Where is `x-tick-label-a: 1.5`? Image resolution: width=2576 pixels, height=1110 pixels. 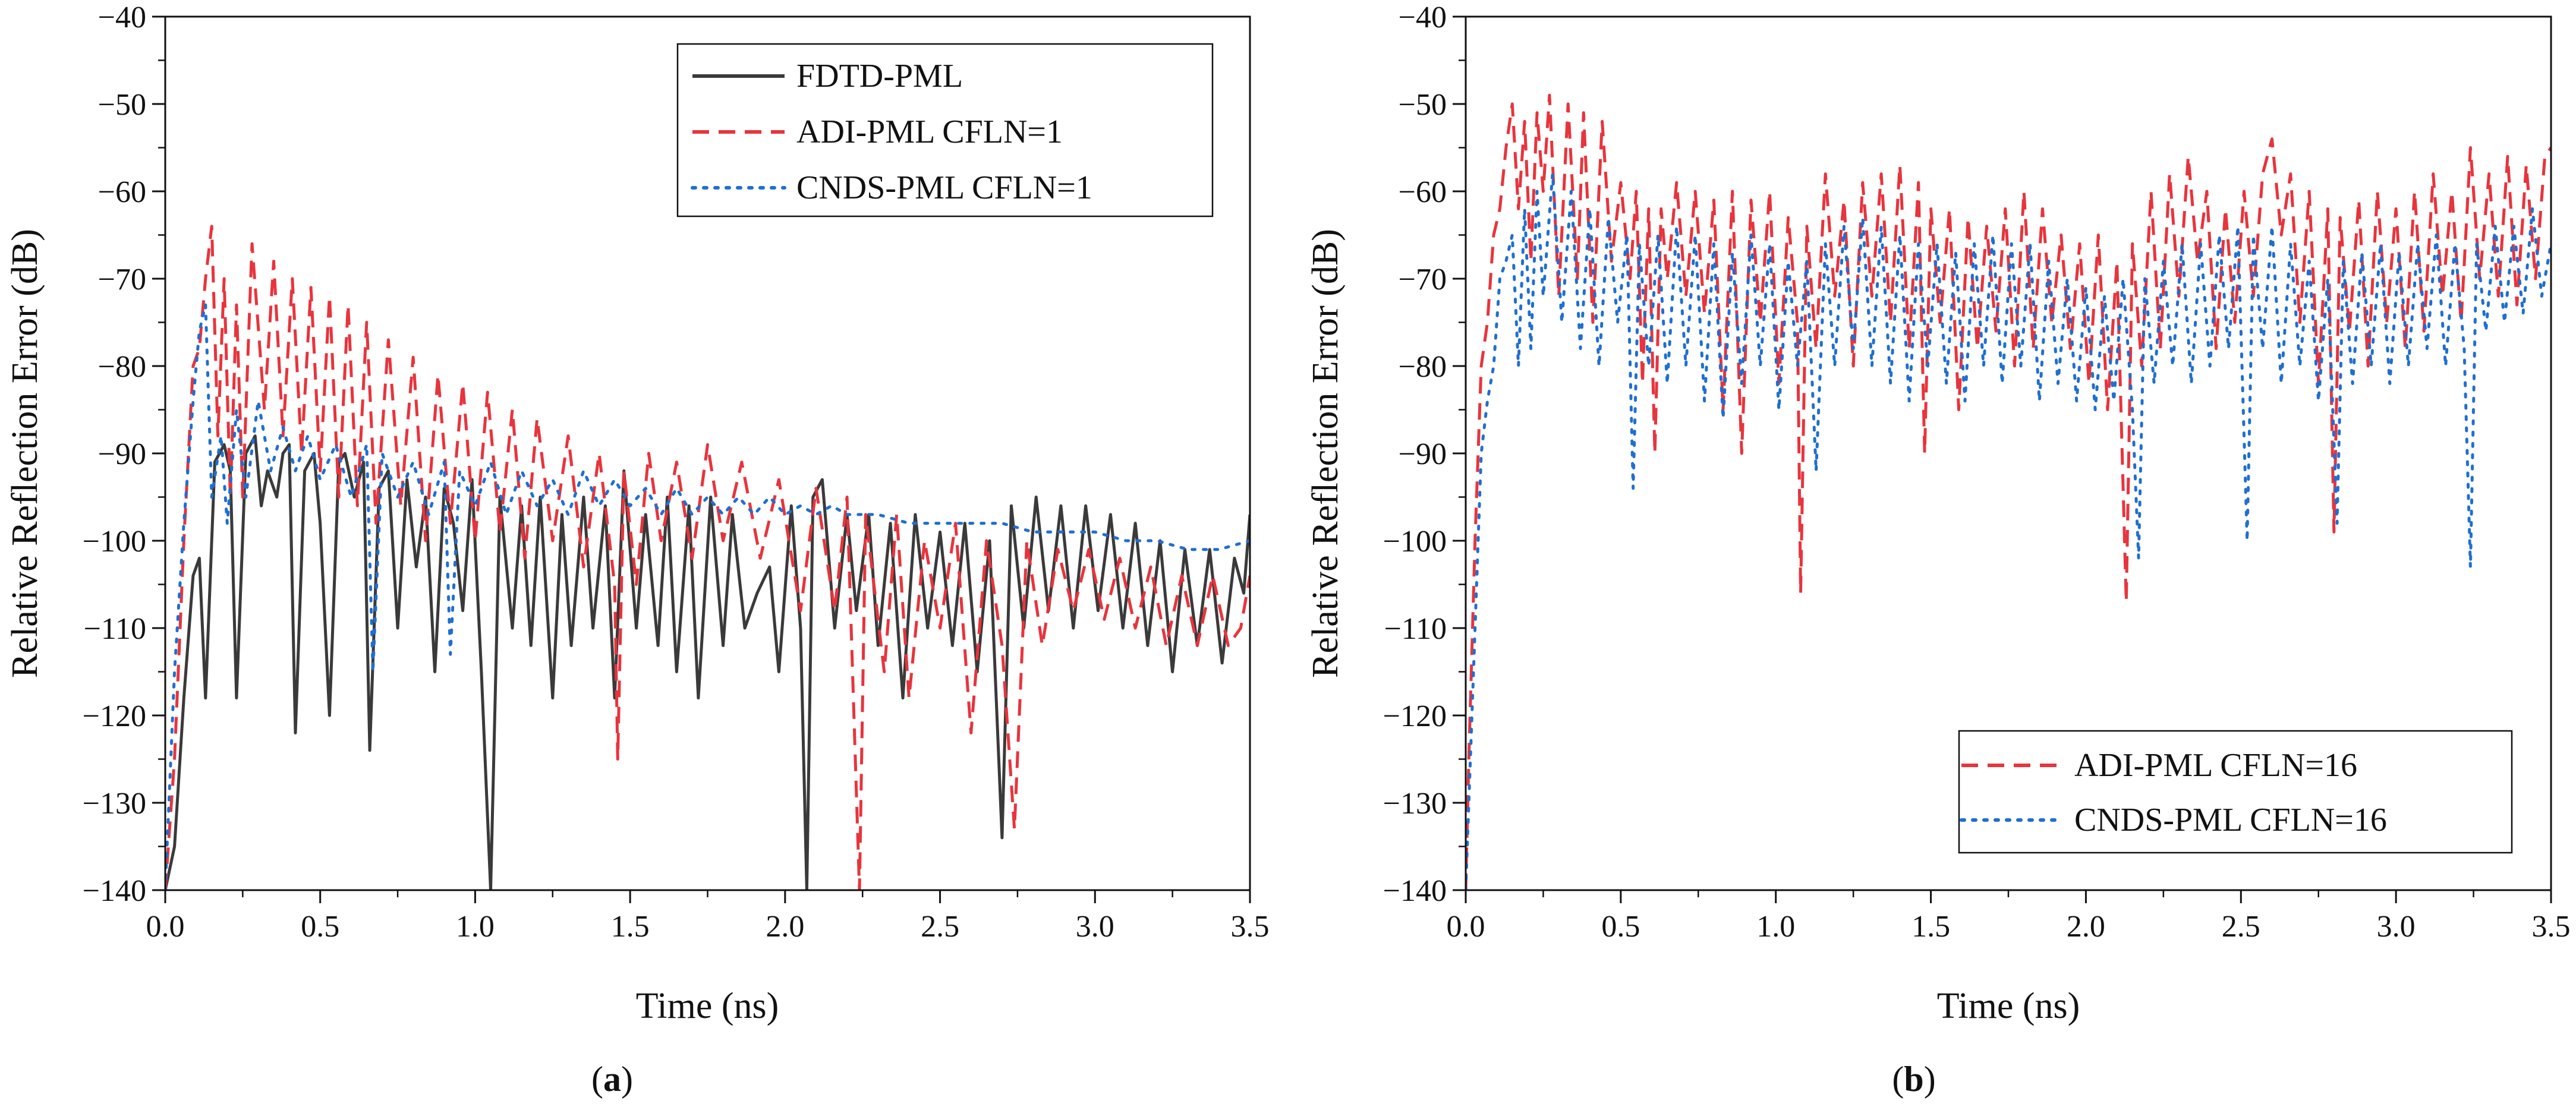 x-tick-label-a: 1.5 is located at coordinates (630, 927).